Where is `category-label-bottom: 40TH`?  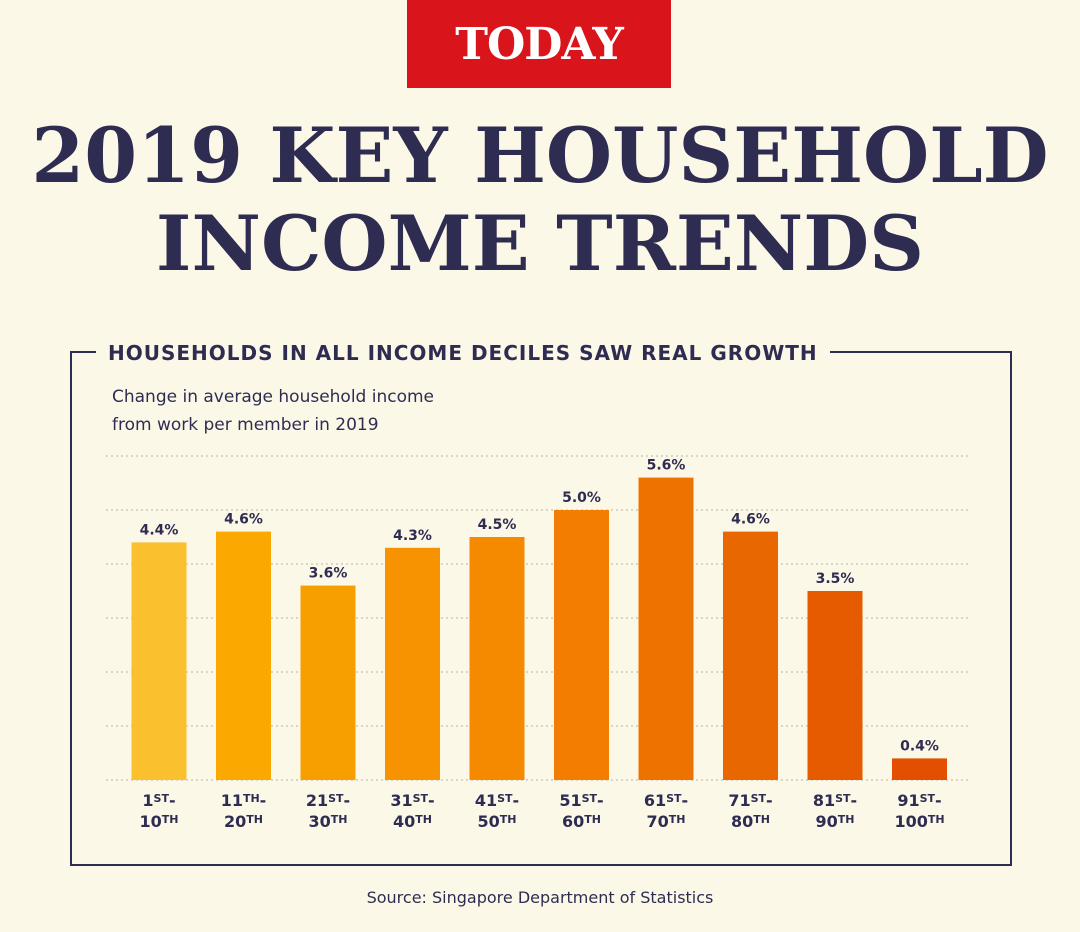
category-label-bottom: 40TH is located at coordinates (412, 821).